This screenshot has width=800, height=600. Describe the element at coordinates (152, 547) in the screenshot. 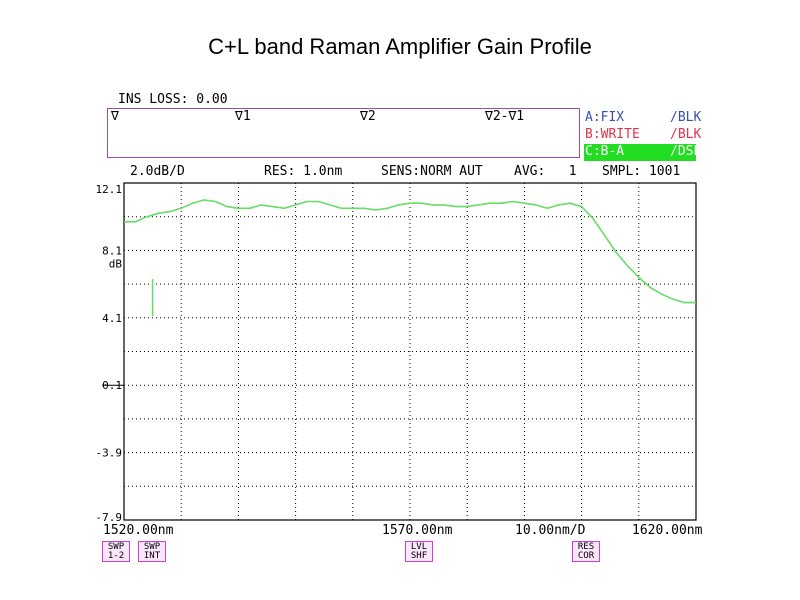

I see `sweep-interval-key-line1: SWP` at that location.